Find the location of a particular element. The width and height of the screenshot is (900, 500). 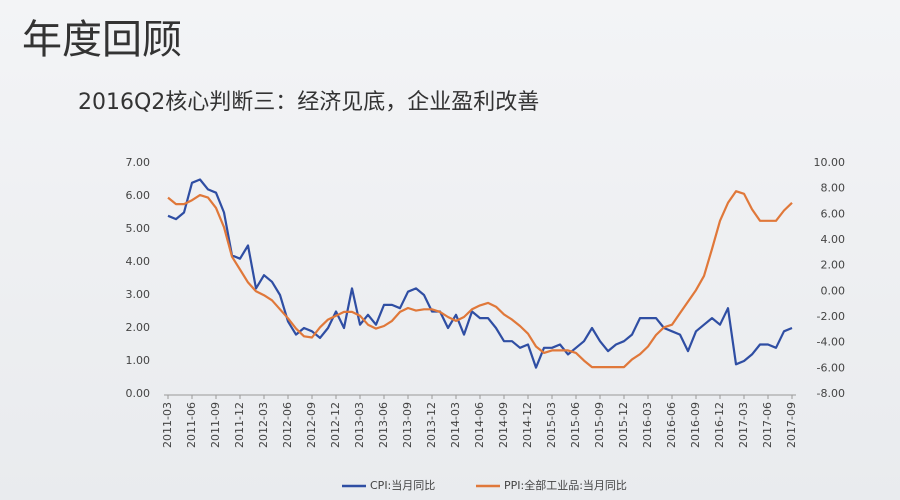

x-tick-label: 2013-12 is located at coordinates (431, 425).